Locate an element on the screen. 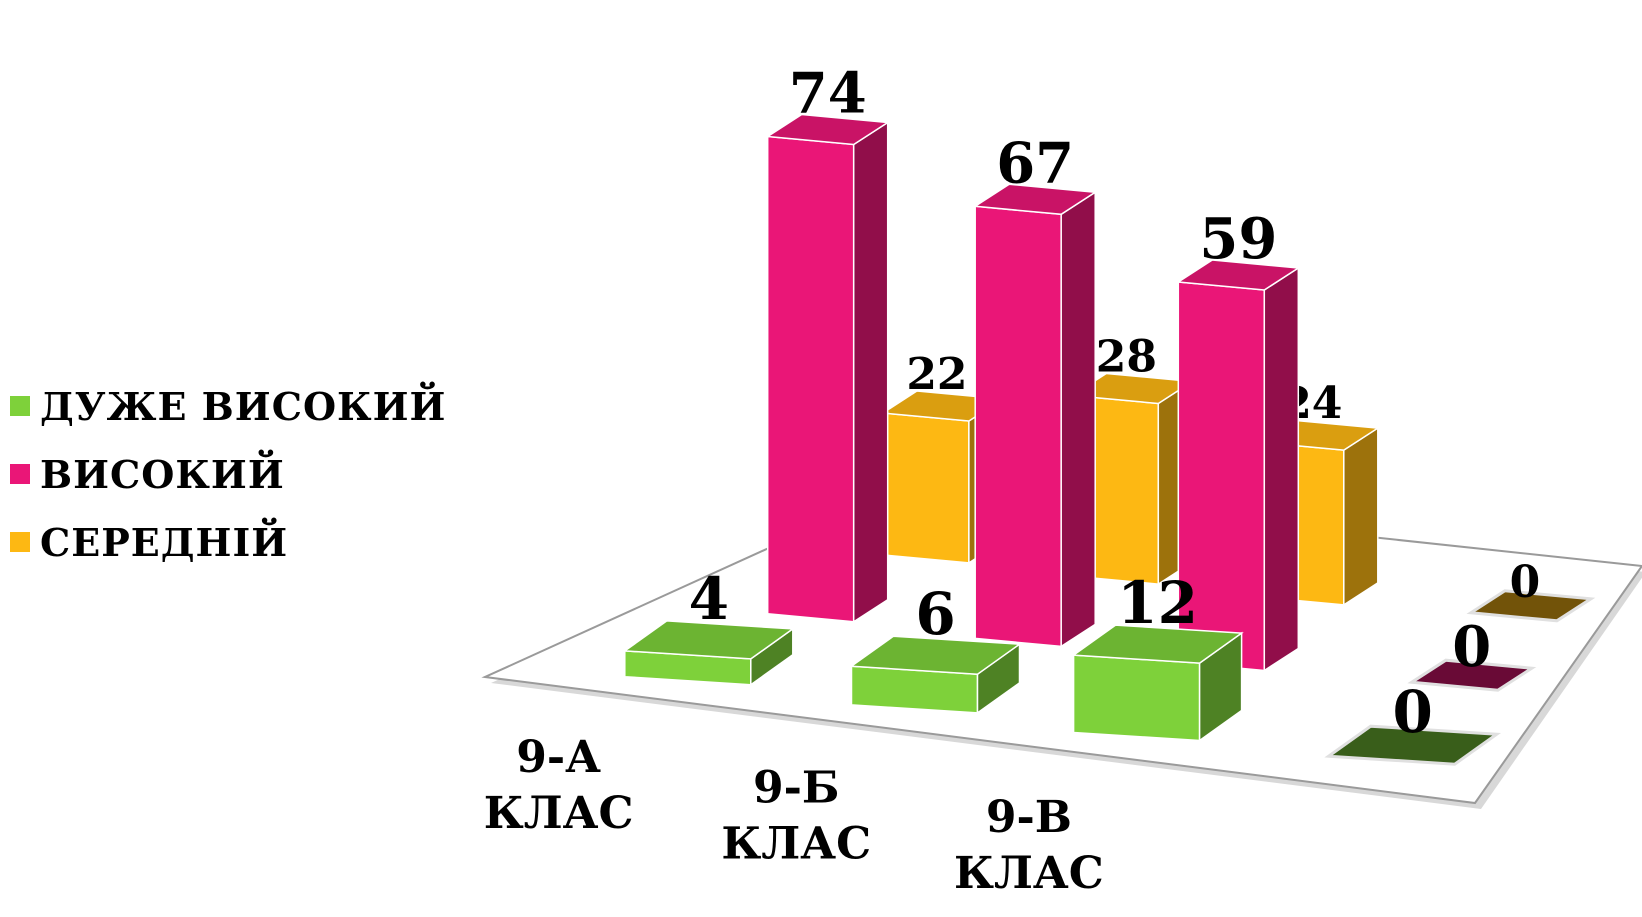 The width and height of the screenshot is (1642, 917). value-label-high-4: 0 is located at coordinates (1471, 647).